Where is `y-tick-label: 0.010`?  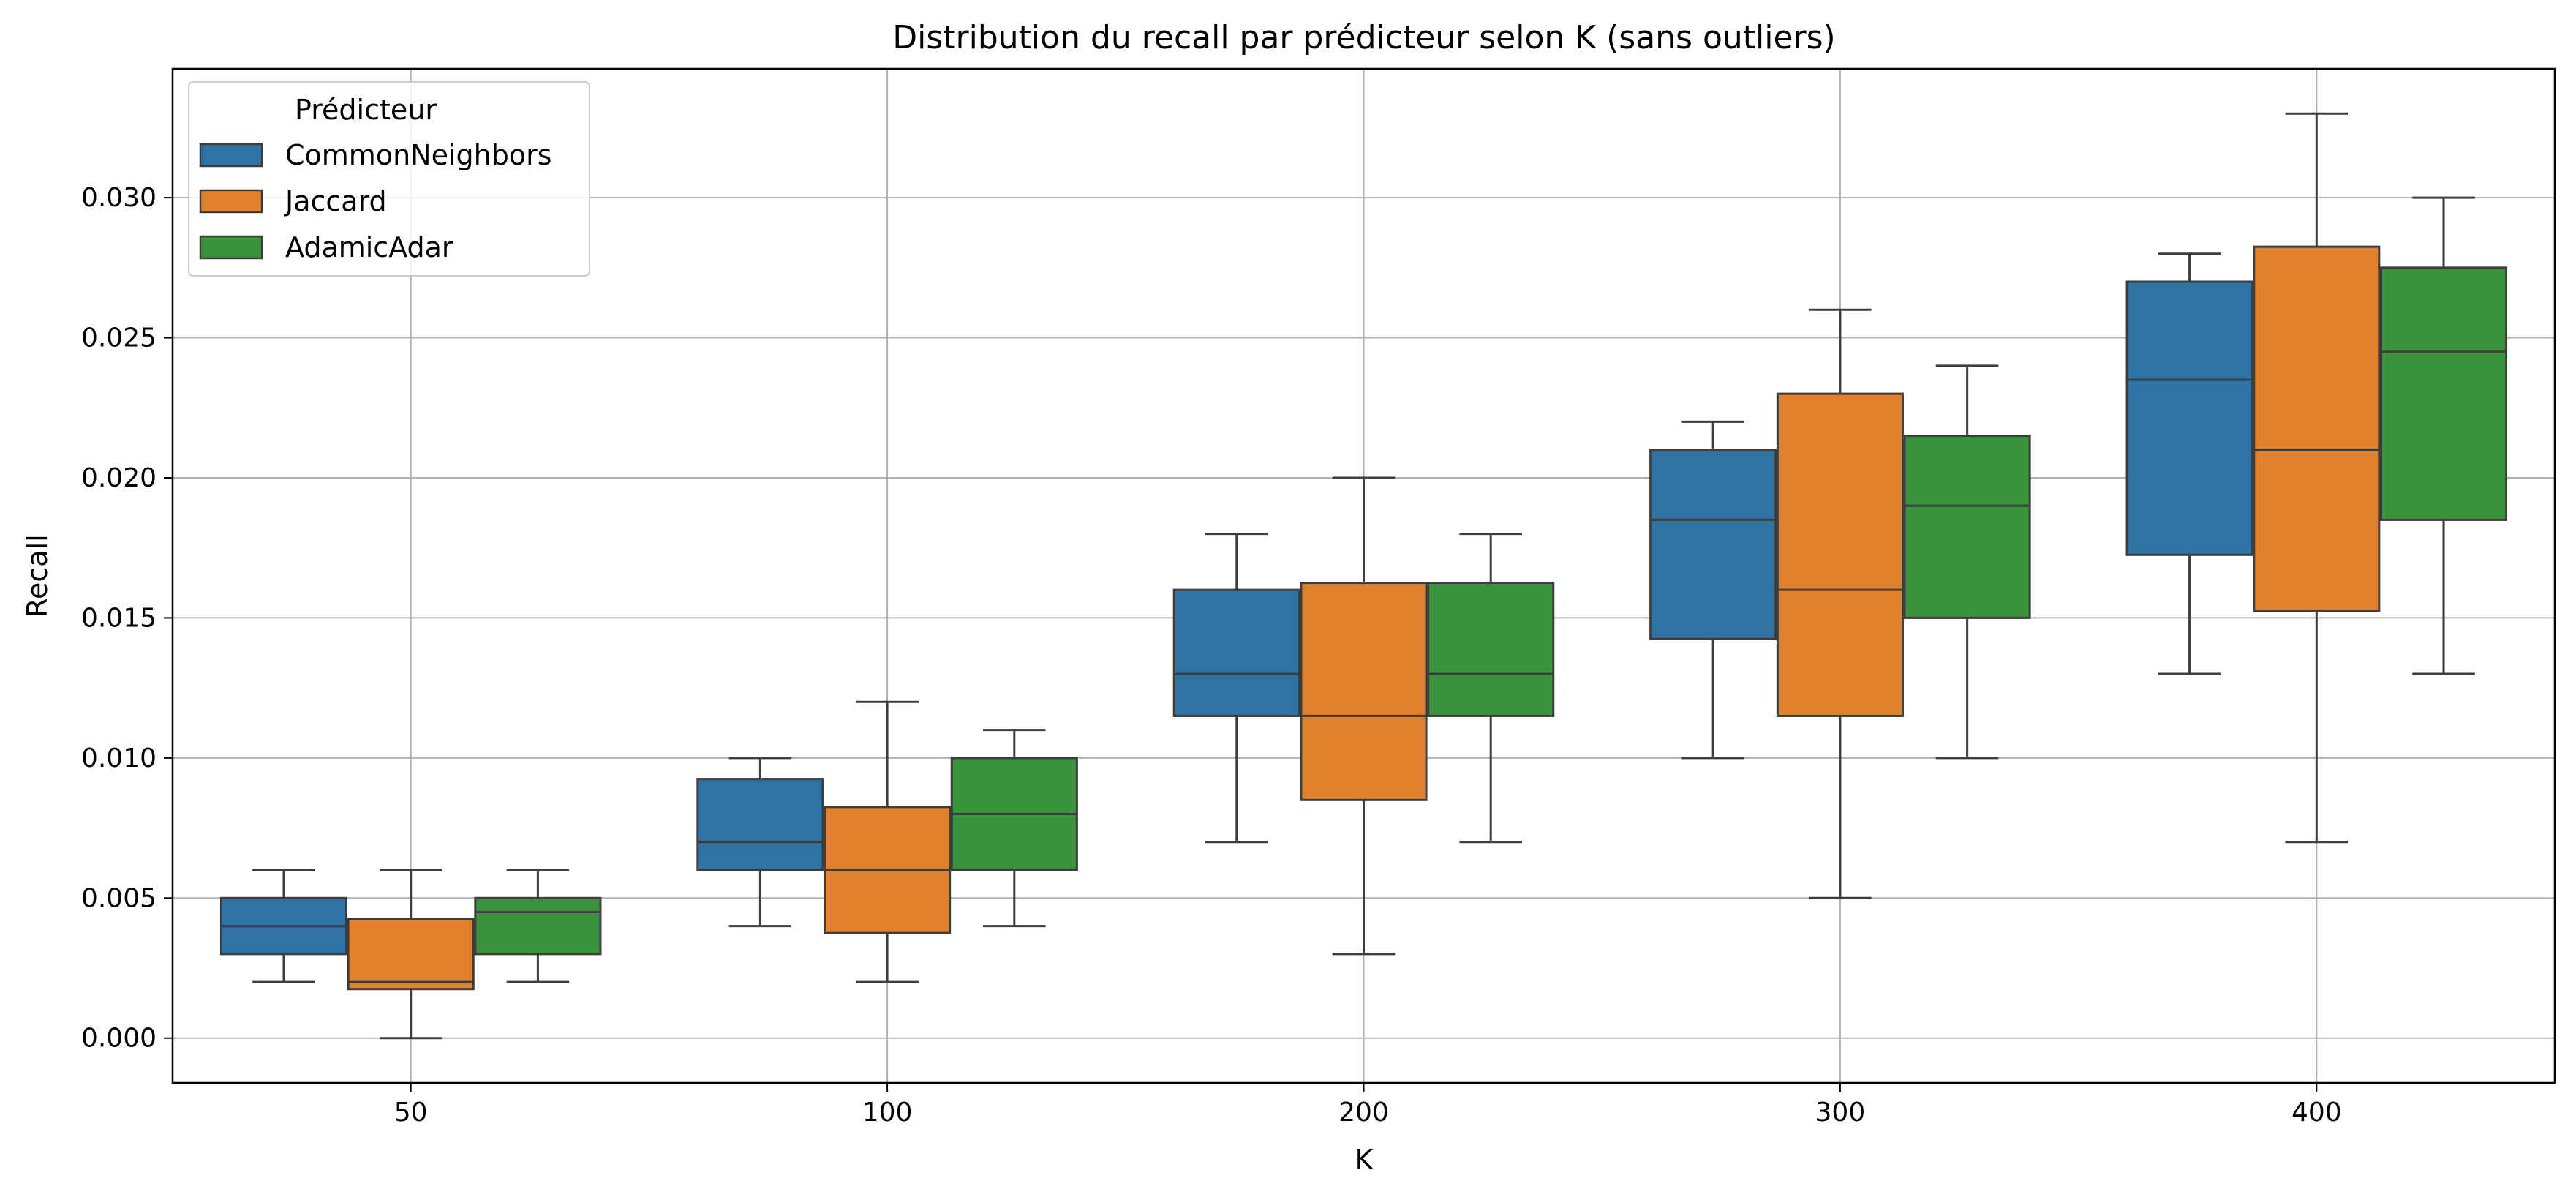 y-tick-label: 0.010 is located at coordinates (119, 758).